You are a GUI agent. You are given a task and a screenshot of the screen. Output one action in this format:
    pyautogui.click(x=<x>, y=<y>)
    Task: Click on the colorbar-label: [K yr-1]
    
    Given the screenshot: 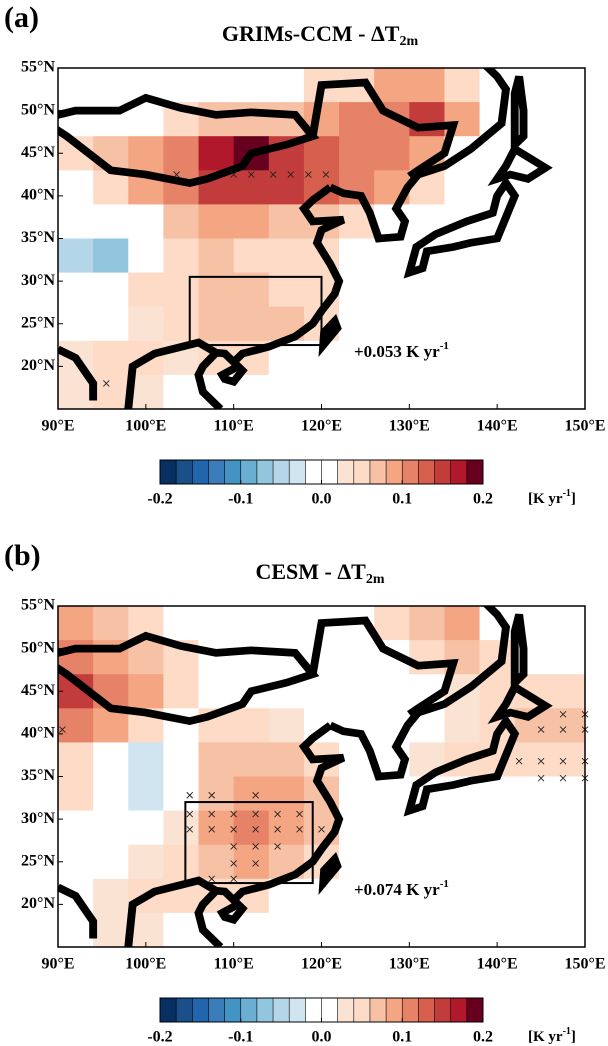 What is the action you would take?
    pyautogui.click(x=552, y=497)
    